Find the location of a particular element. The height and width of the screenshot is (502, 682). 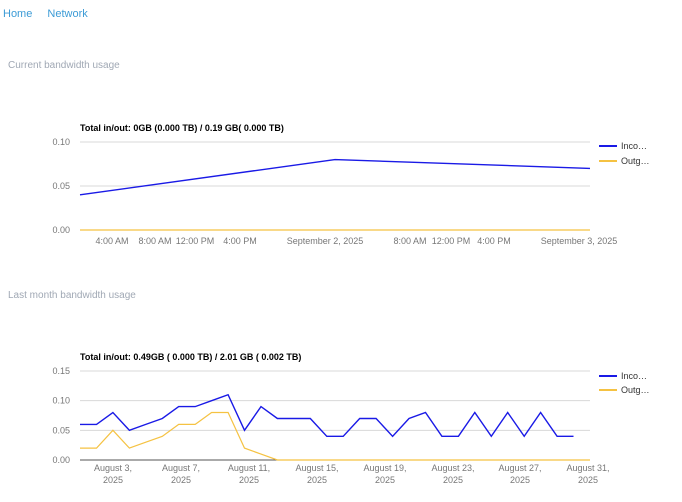

x-tick-label: August 23, 2025 is located at coordinates (452, 474).